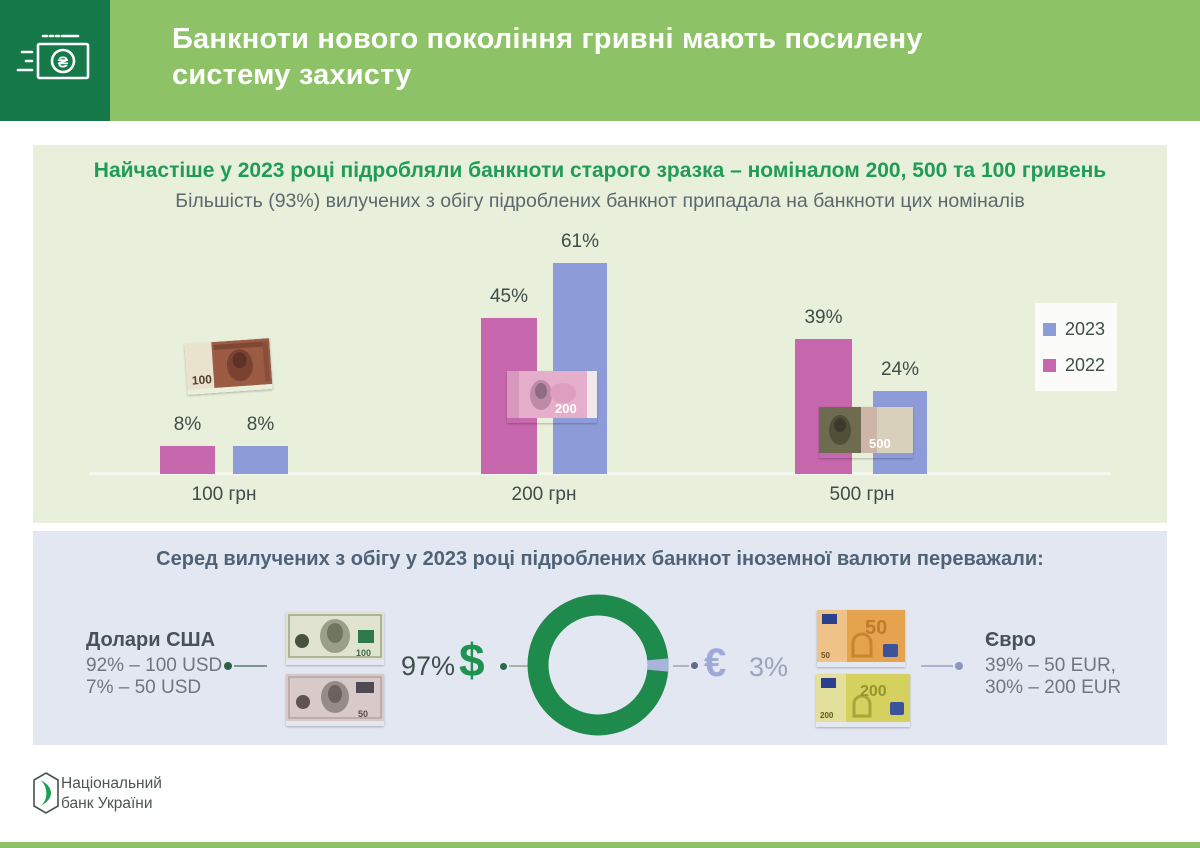 The image size is (1200, 848). Describe the element at coordinates (544, 494) in the screenshot. I see `category-label-200uah: 200 грн` at that location.